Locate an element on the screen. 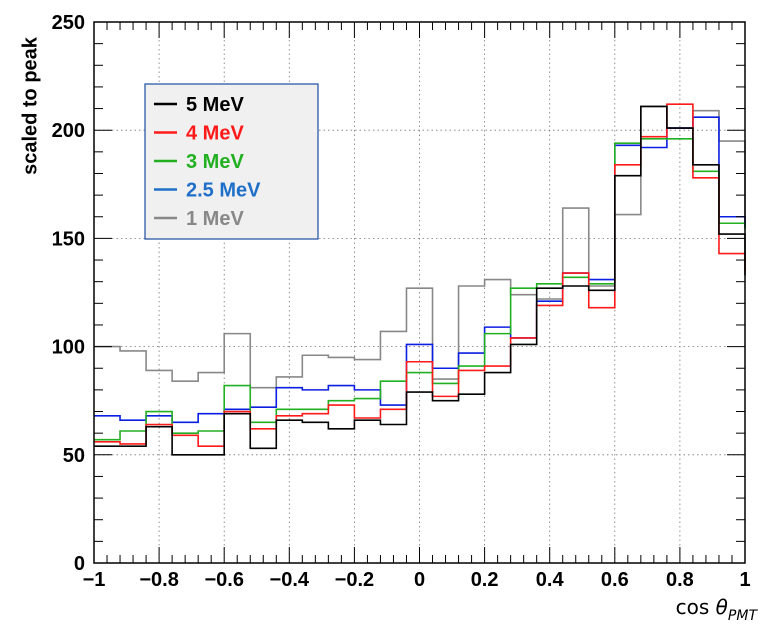 This screenshot has width=762, height=630. legend-label-5-mev: 5 MeV is located at coordinates (215, 105).